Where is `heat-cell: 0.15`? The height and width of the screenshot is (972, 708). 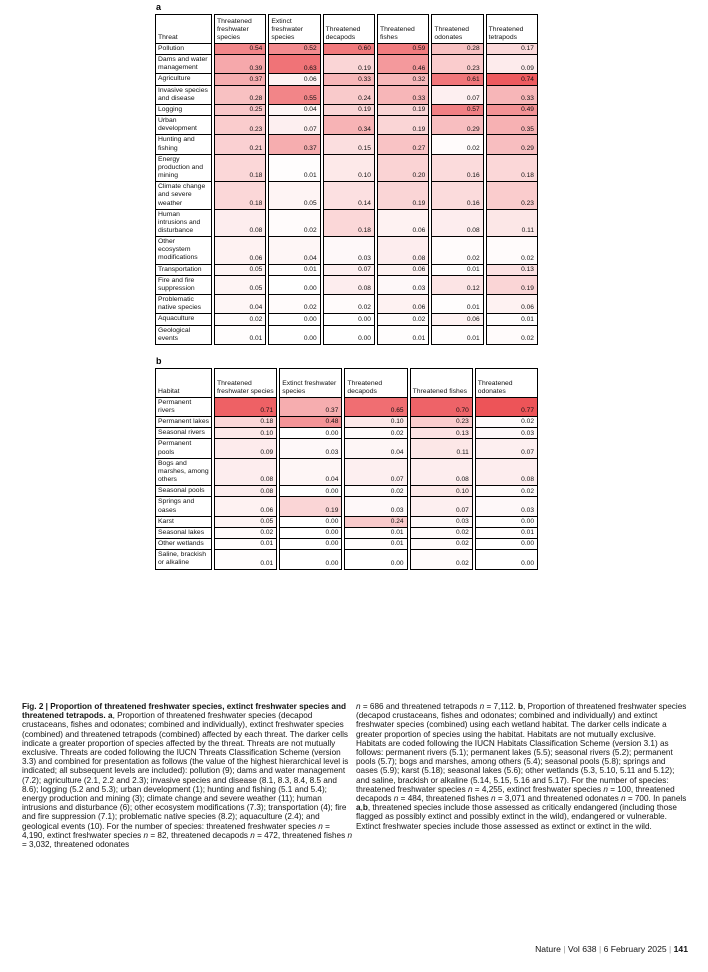
heat-cell: 0.15 is located at coordinates (348, 145).